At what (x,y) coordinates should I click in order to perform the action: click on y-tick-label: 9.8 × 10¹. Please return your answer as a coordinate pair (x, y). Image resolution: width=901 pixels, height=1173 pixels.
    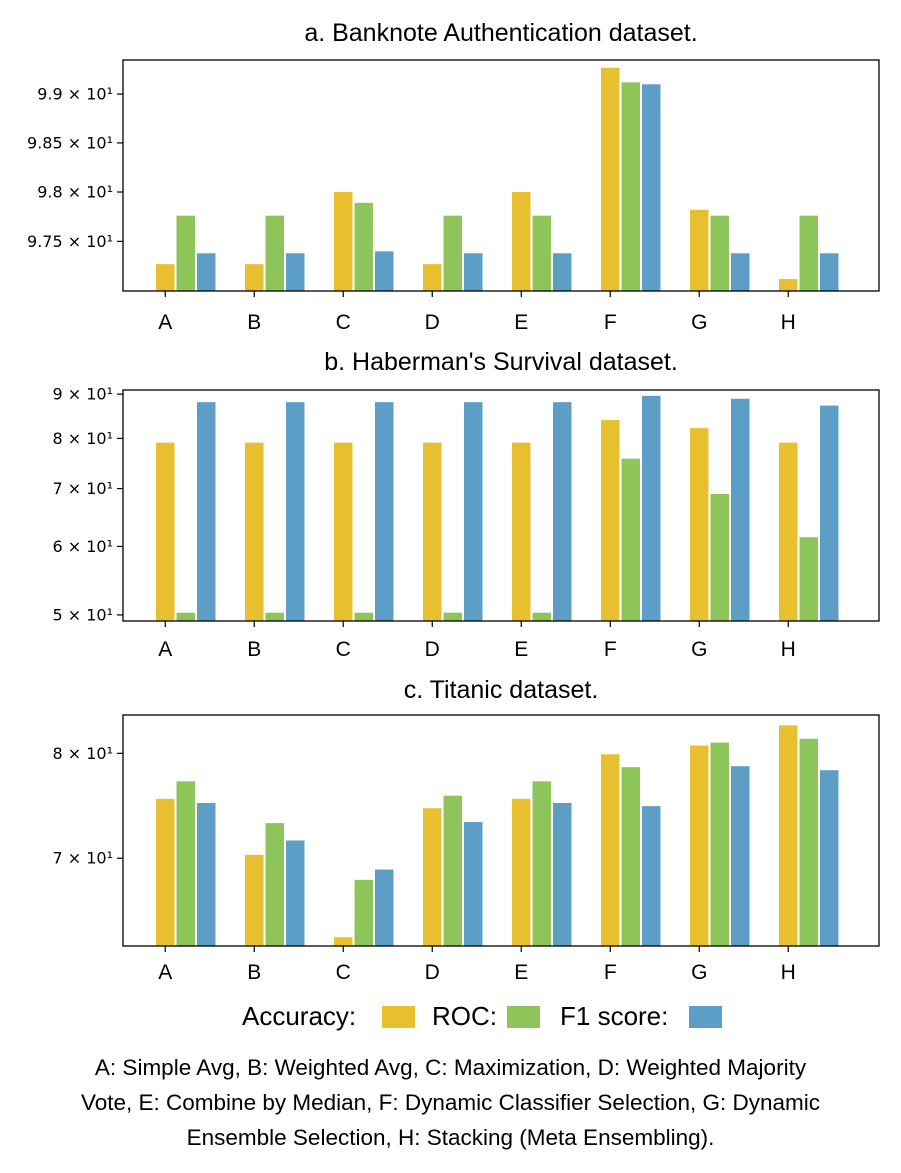
    Looking at the image, I should click on (75, 192).